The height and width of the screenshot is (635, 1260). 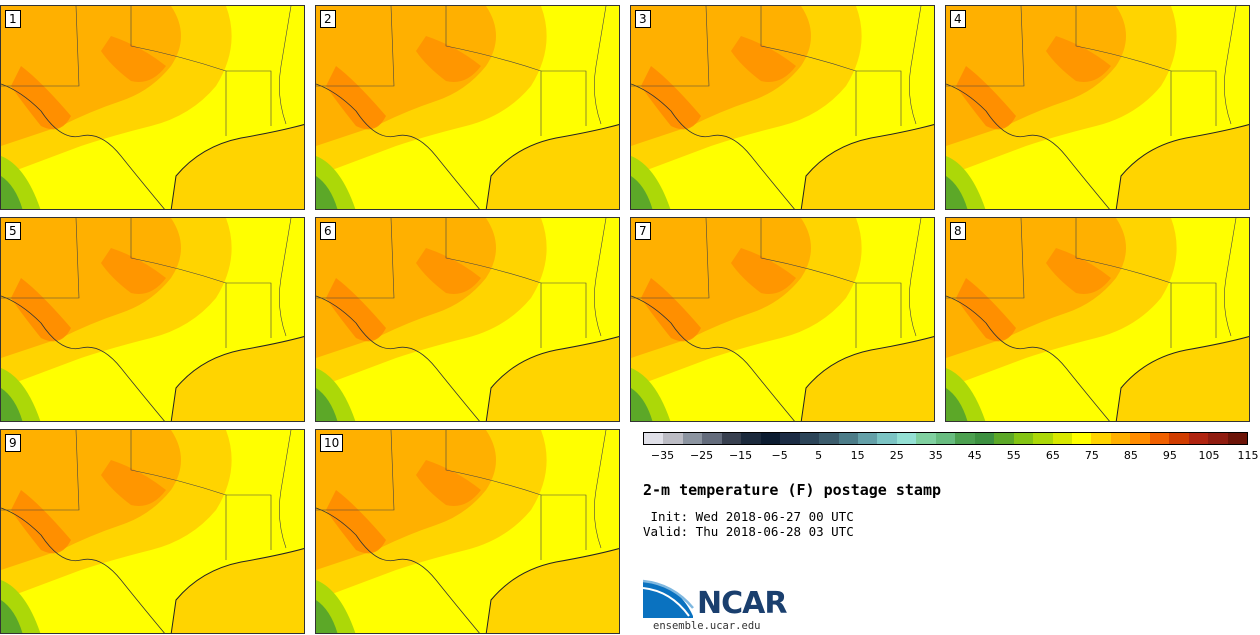 I want to click on map-panel-4: 4, so click(x=1097, y=107).